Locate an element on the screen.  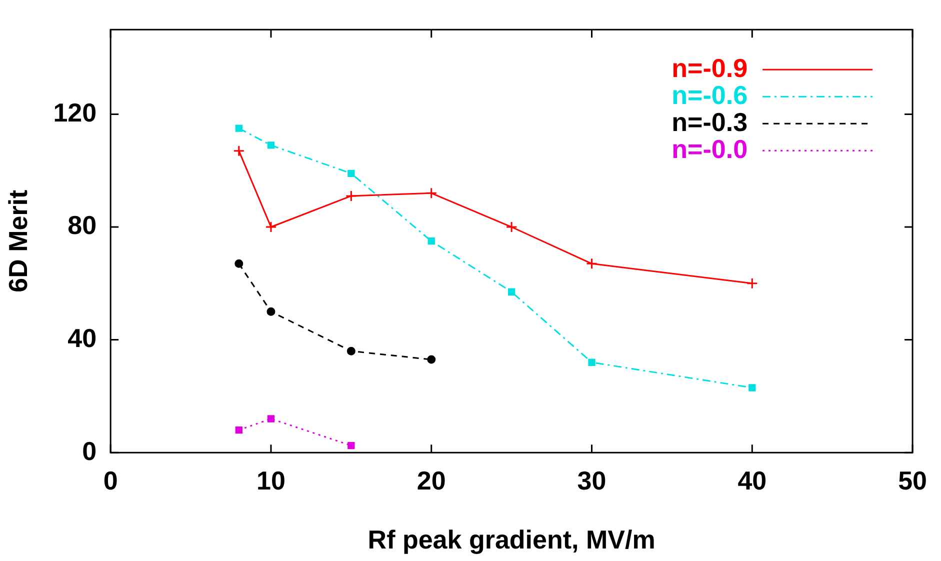
x-tick-label: 20 is located at coordinates (431, 480).